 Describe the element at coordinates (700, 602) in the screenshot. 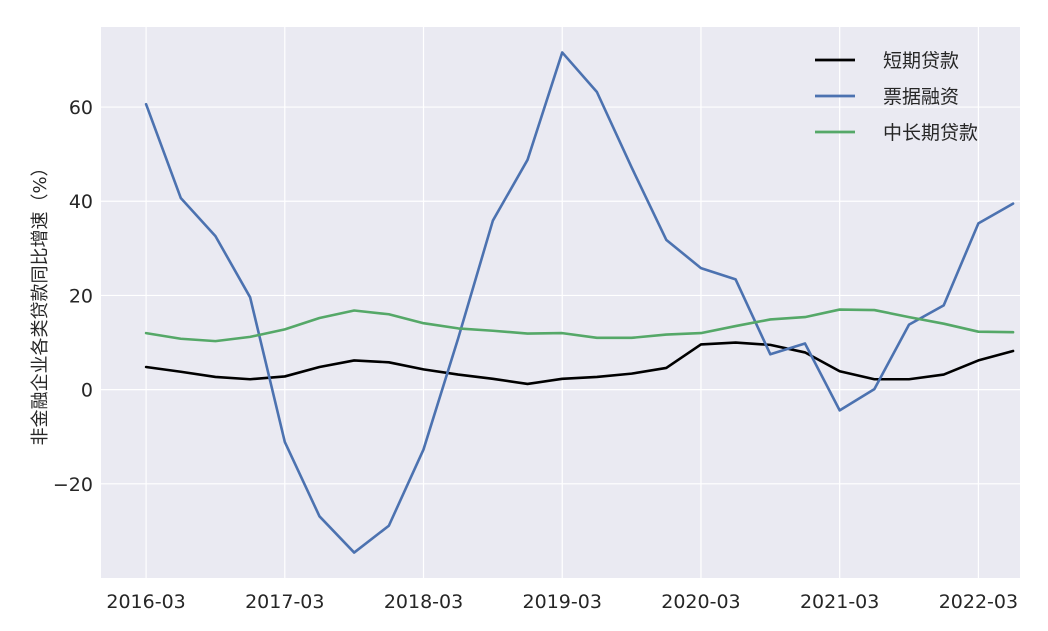

I see `x-tick-label: 2020-03` at that location.